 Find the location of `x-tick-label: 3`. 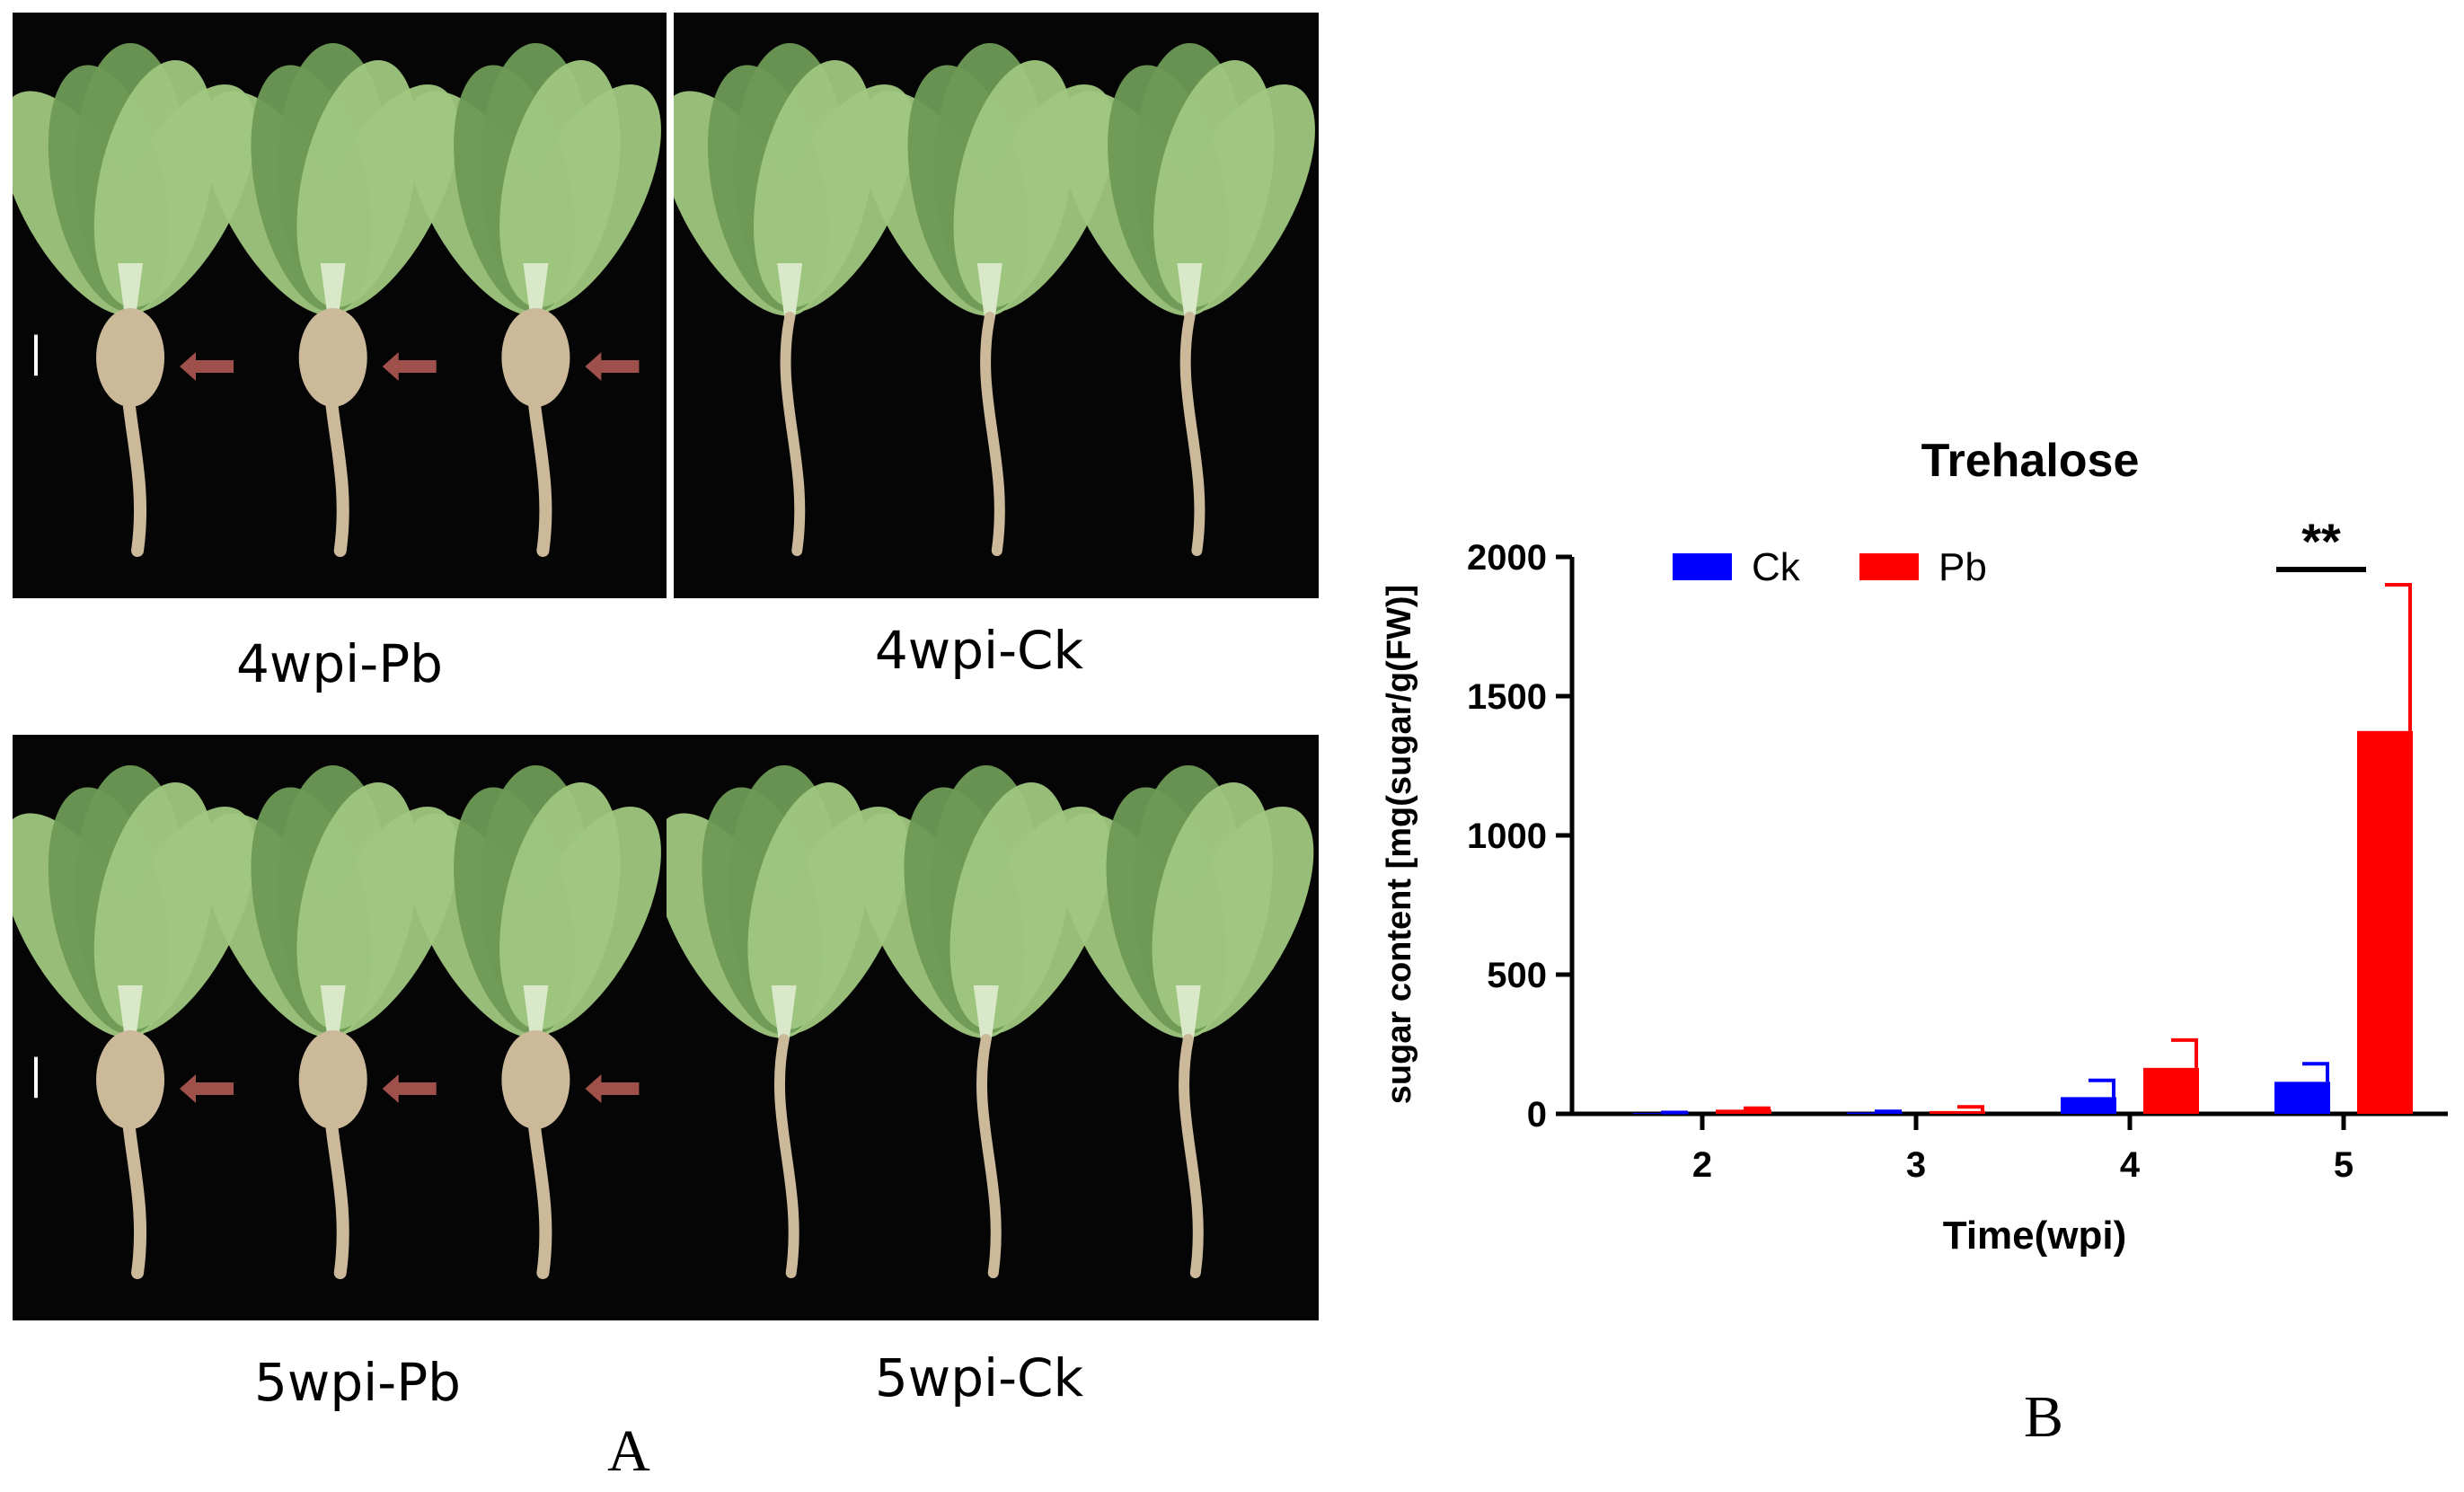

x-tick-label: 3 is located at coordinates (1916, 1165).